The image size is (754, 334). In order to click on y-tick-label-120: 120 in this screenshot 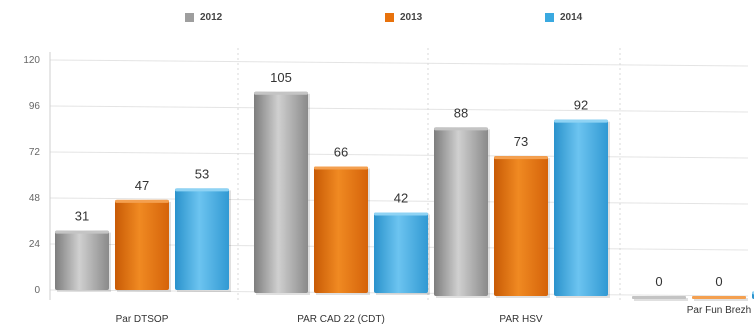, I will do `click(31, 60)`.